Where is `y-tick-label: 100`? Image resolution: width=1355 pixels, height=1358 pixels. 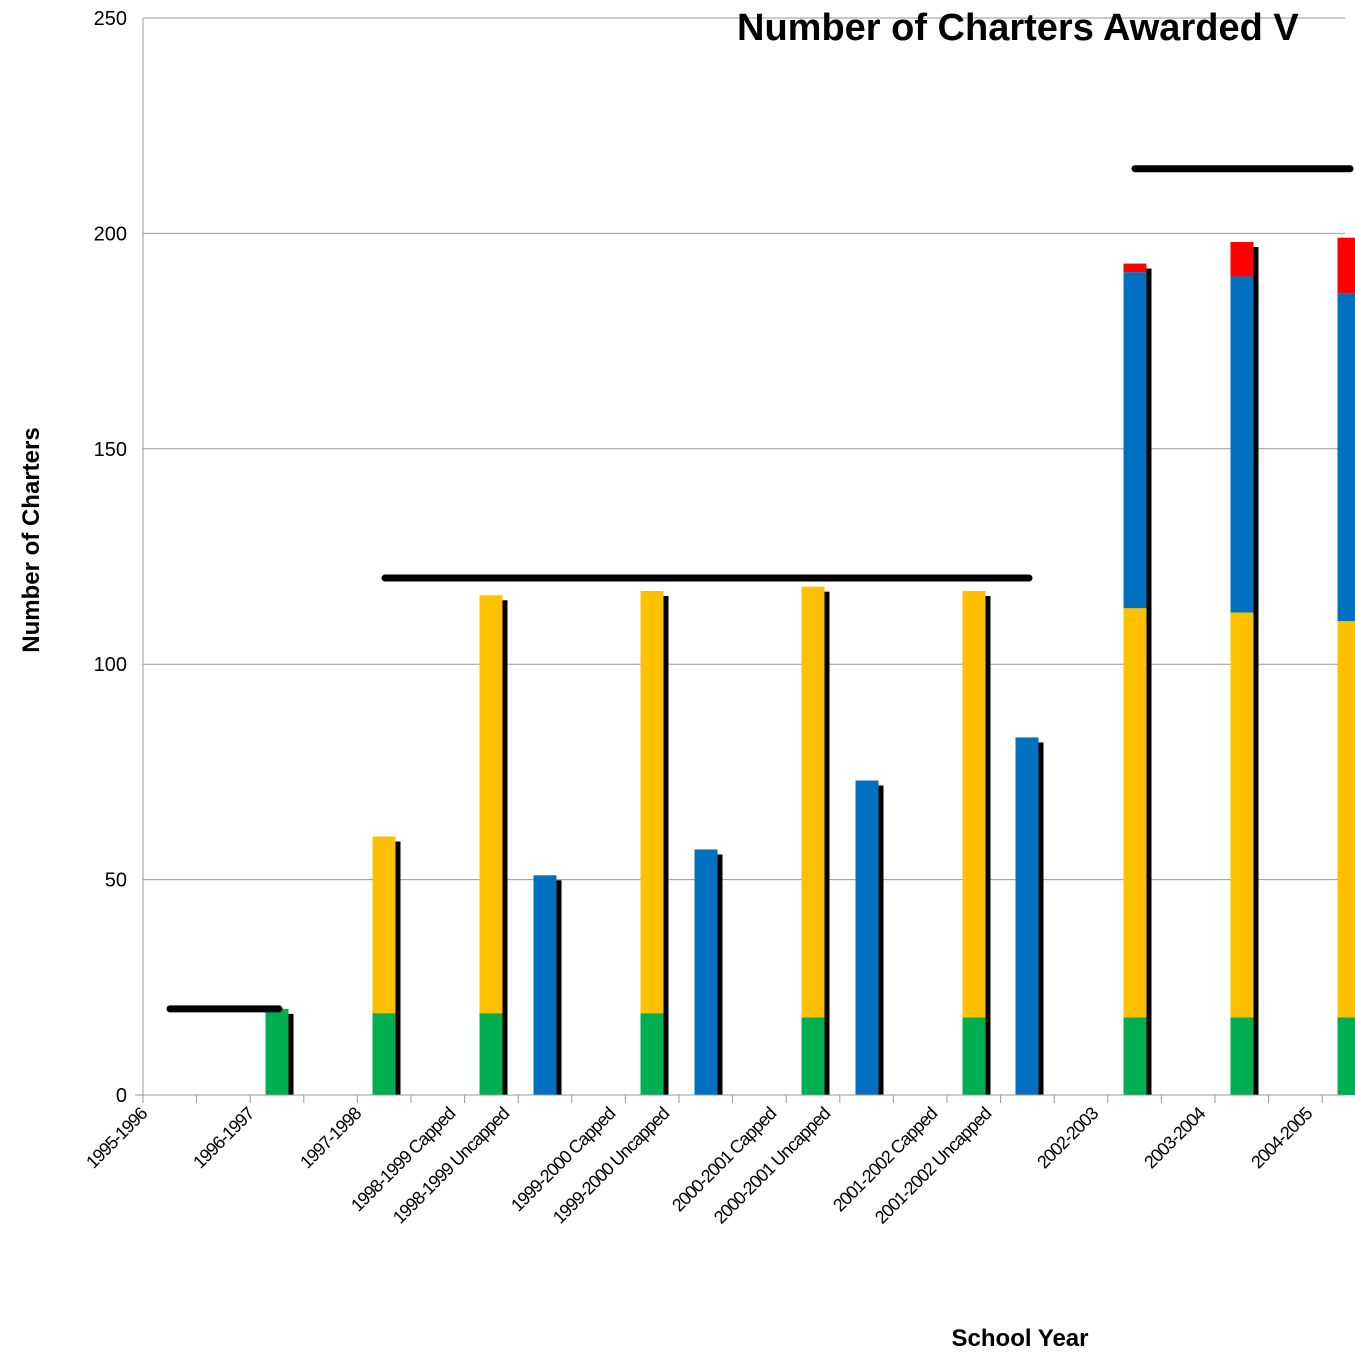 y-tick-label: 100 is located at coordinates (110, 665).